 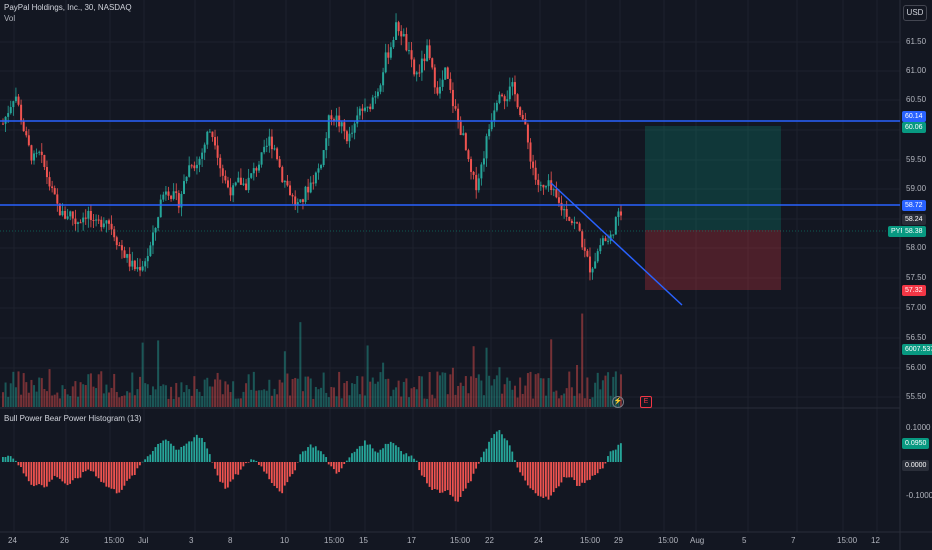 I want to click on time-tick-label: 3, so click(x=191, y=540).